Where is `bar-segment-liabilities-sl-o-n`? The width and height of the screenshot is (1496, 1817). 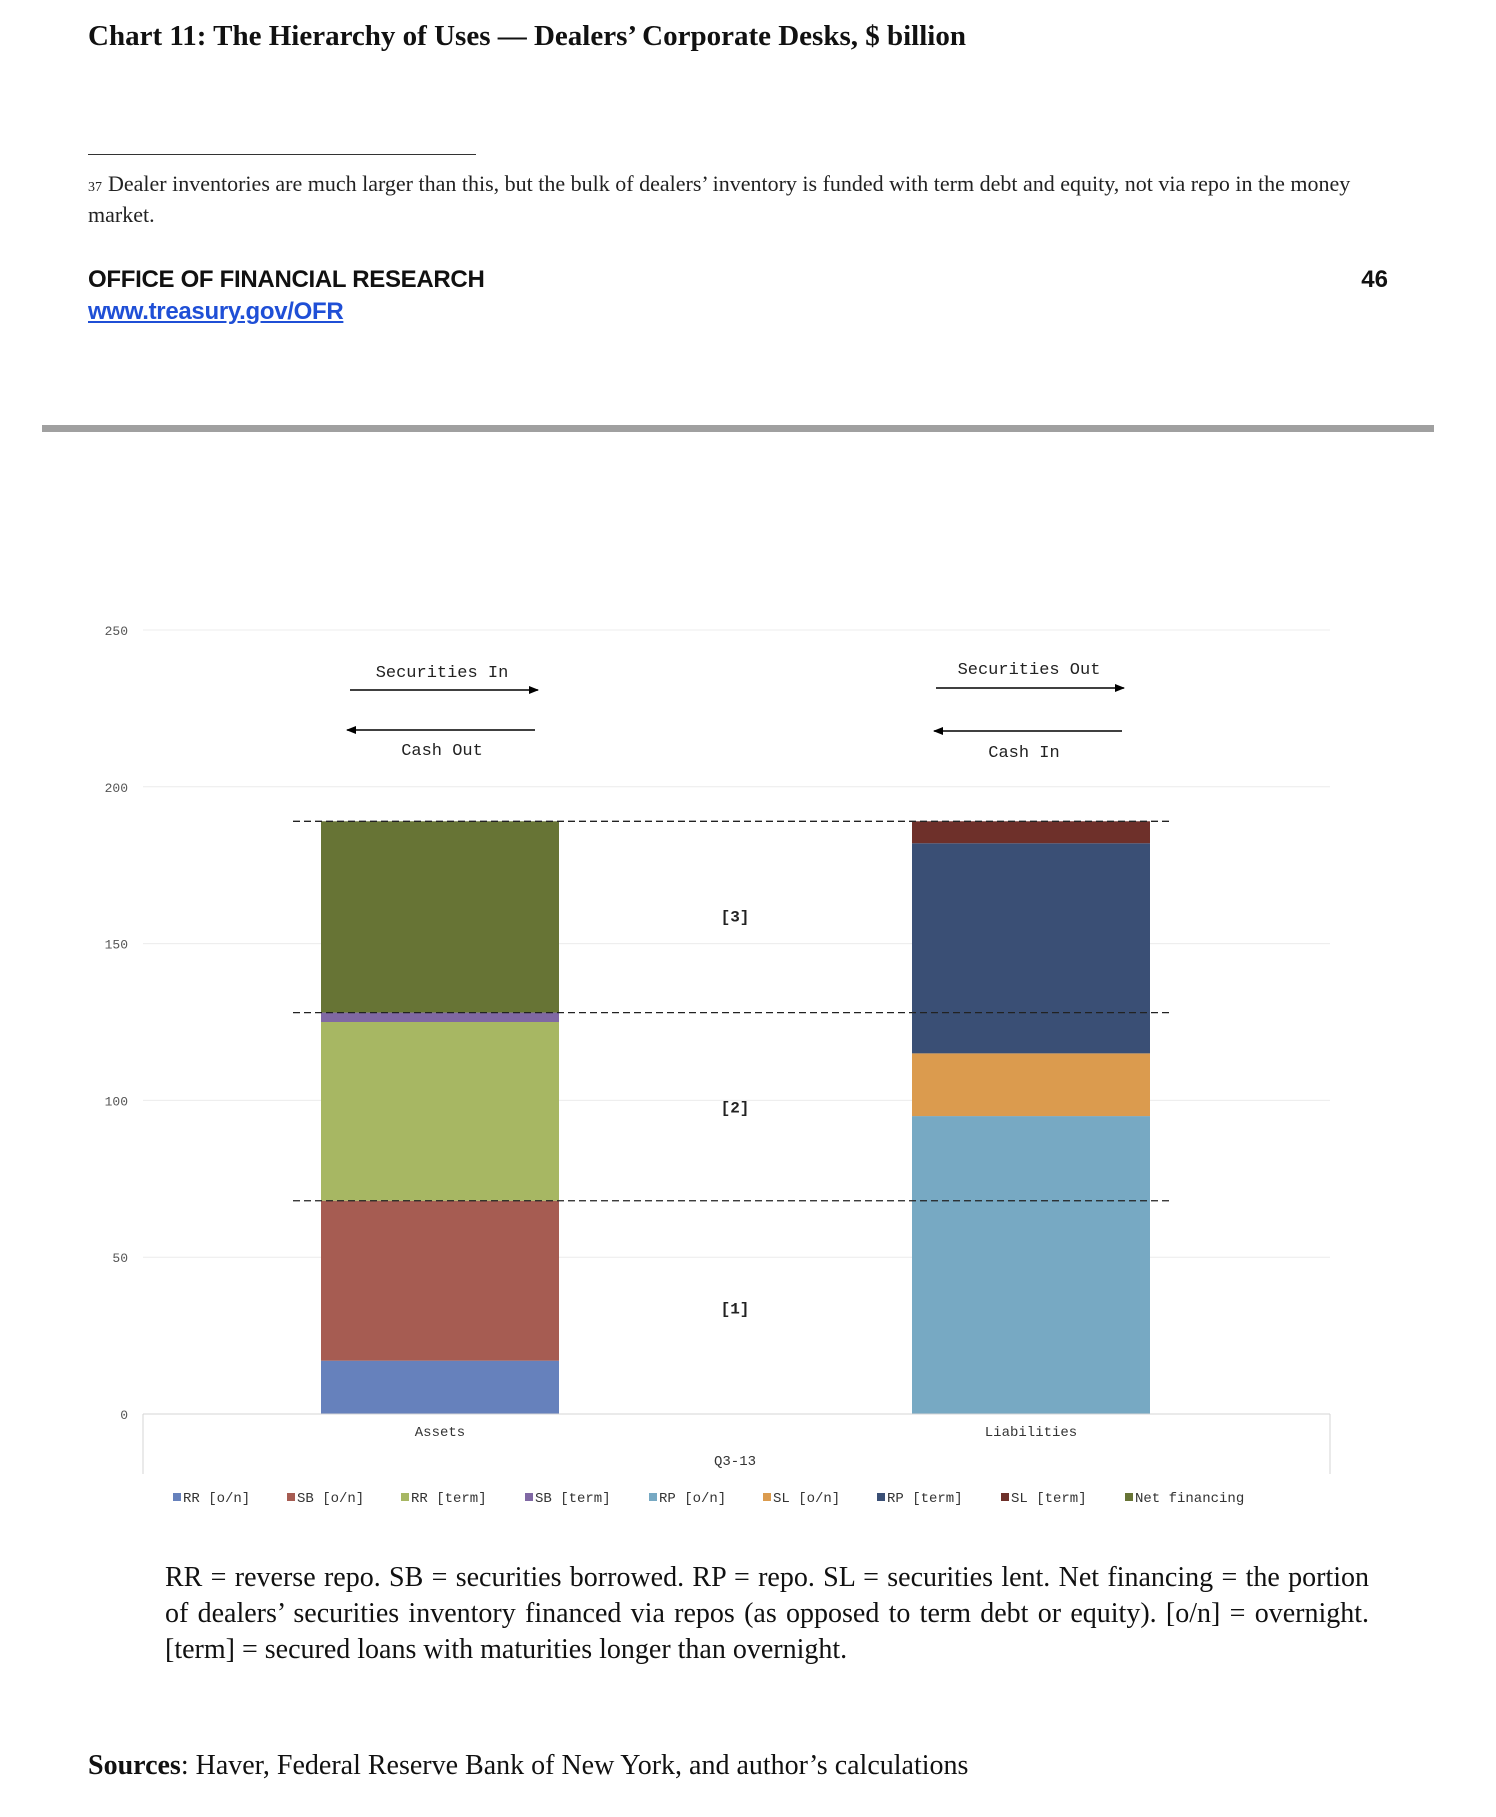 bar-segment-liabilities-sl-o-n is located at coordinates (1031, 1085).